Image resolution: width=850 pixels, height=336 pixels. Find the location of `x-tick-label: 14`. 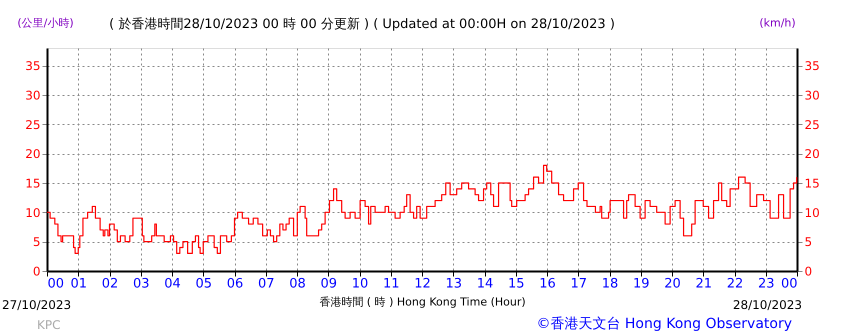

x-tick-label: 14 is located at coordinates (485, 284).